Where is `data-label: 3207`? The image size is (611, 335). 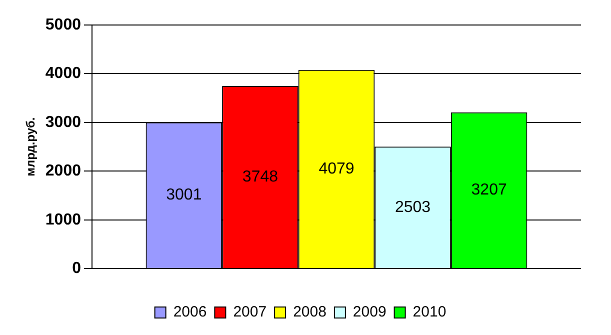 data-label: 3207 is located at coordinates (489, 190).